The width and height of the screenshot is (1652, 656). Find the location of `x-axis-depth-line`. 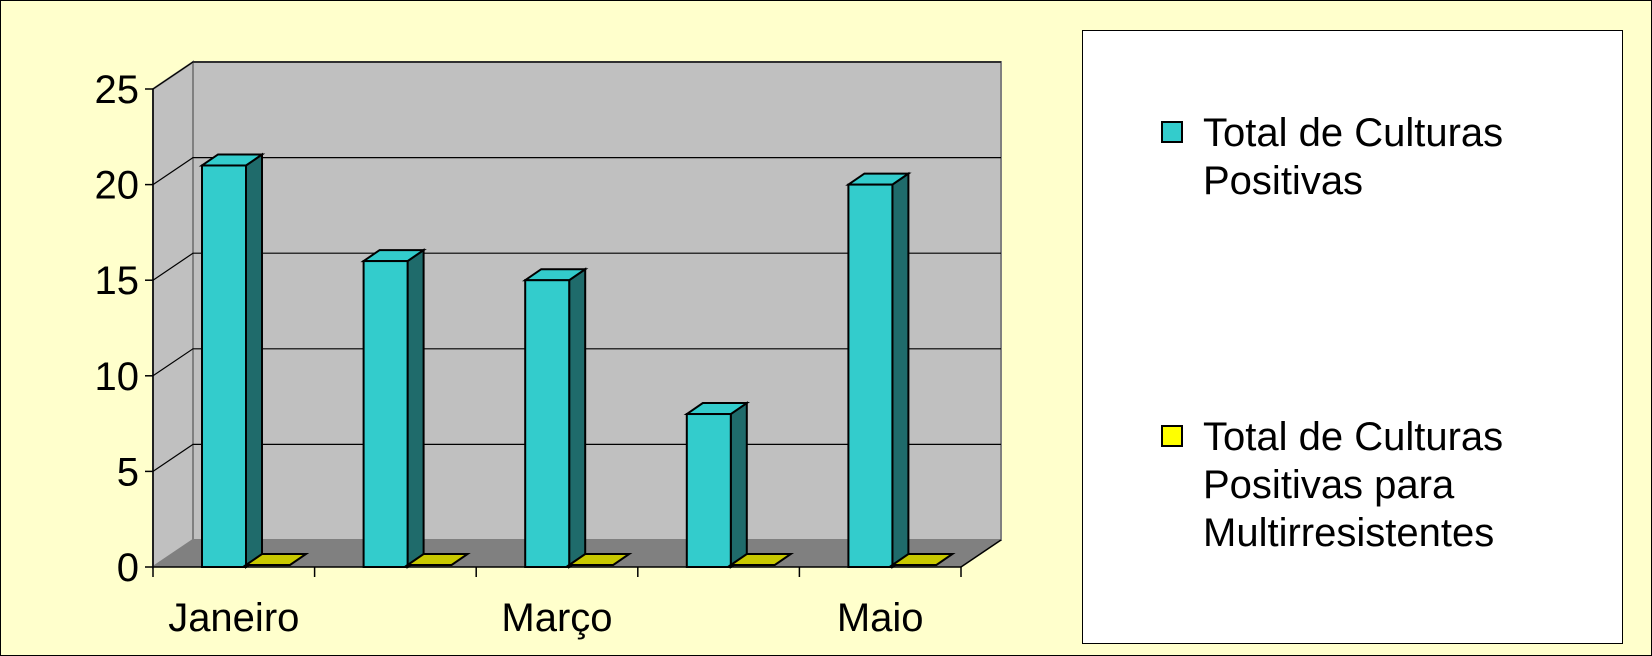

x-axis-depth-line is located at coordinates (981, 553).